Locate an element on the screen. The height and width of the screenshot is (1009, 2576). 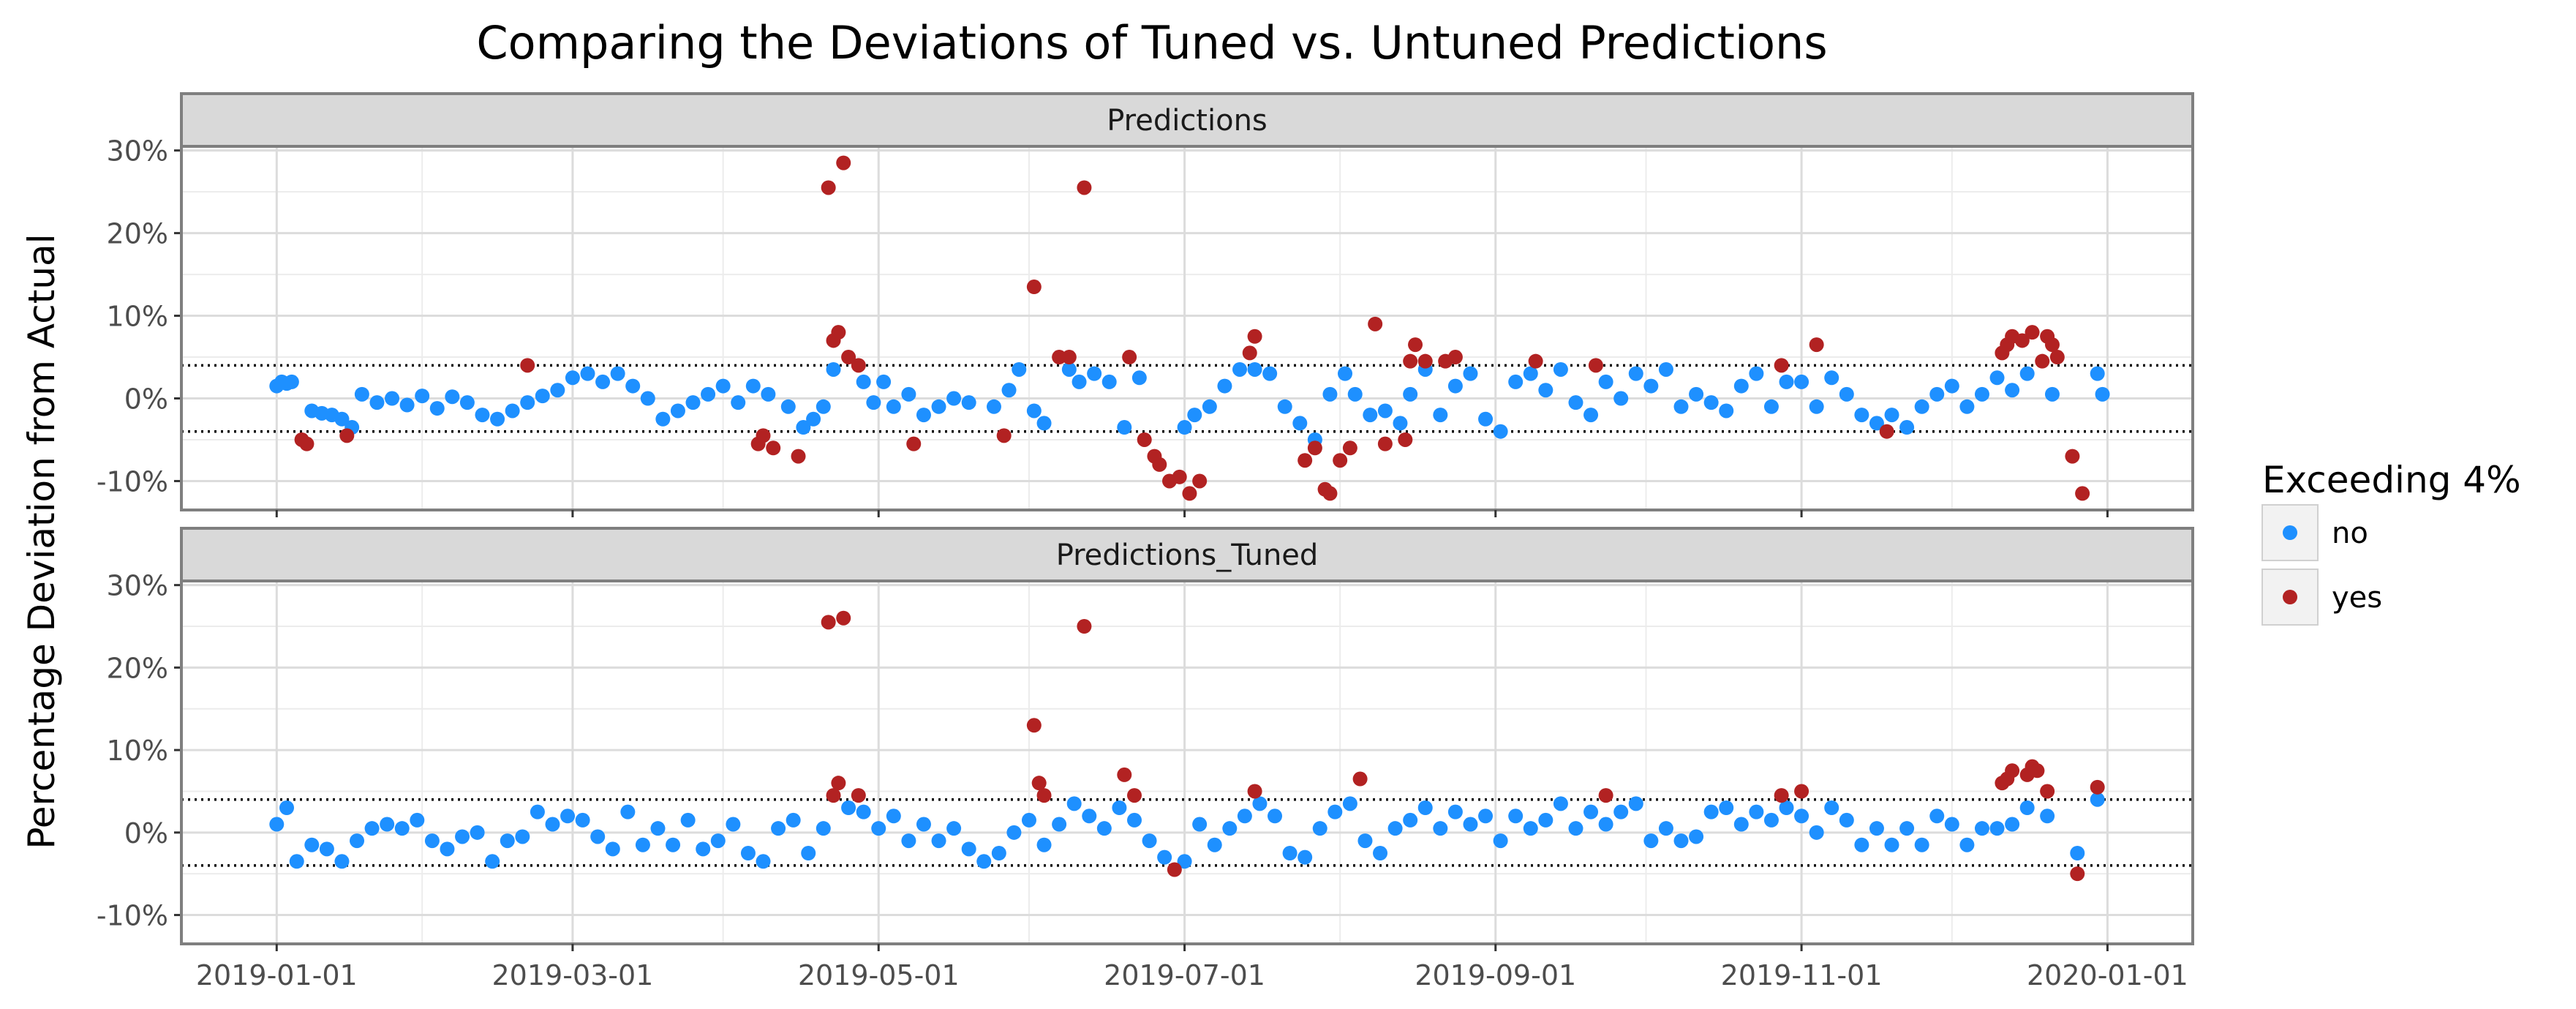
y-tick-label: 30% is located at coordinates (137, 151).